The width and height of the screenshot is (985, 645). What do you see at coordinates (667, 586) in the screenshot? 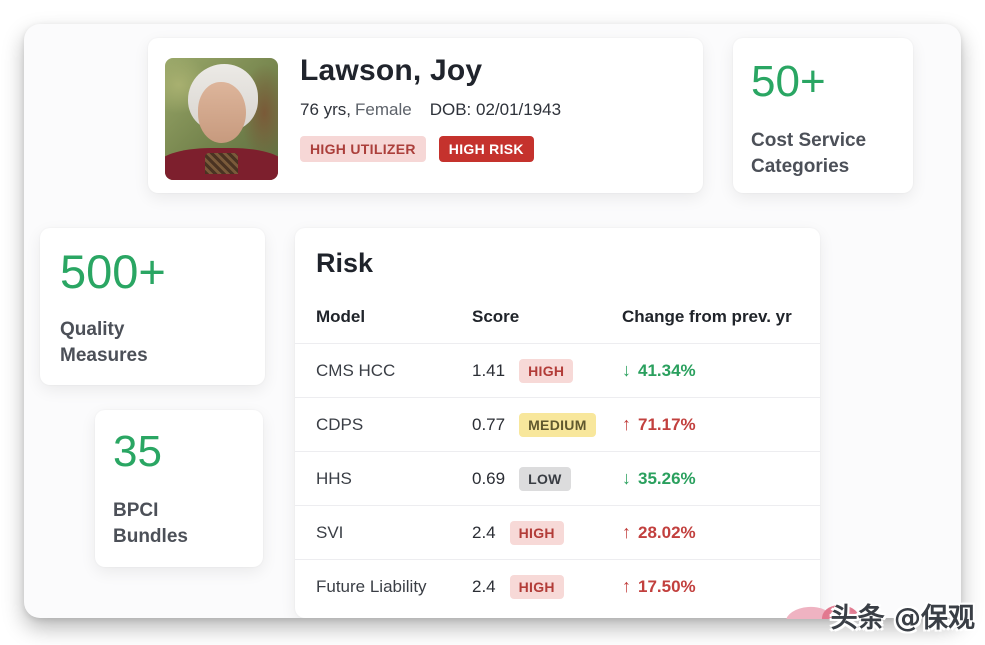
I see `change-value: 17.50%` at bounding box center [667, 586].